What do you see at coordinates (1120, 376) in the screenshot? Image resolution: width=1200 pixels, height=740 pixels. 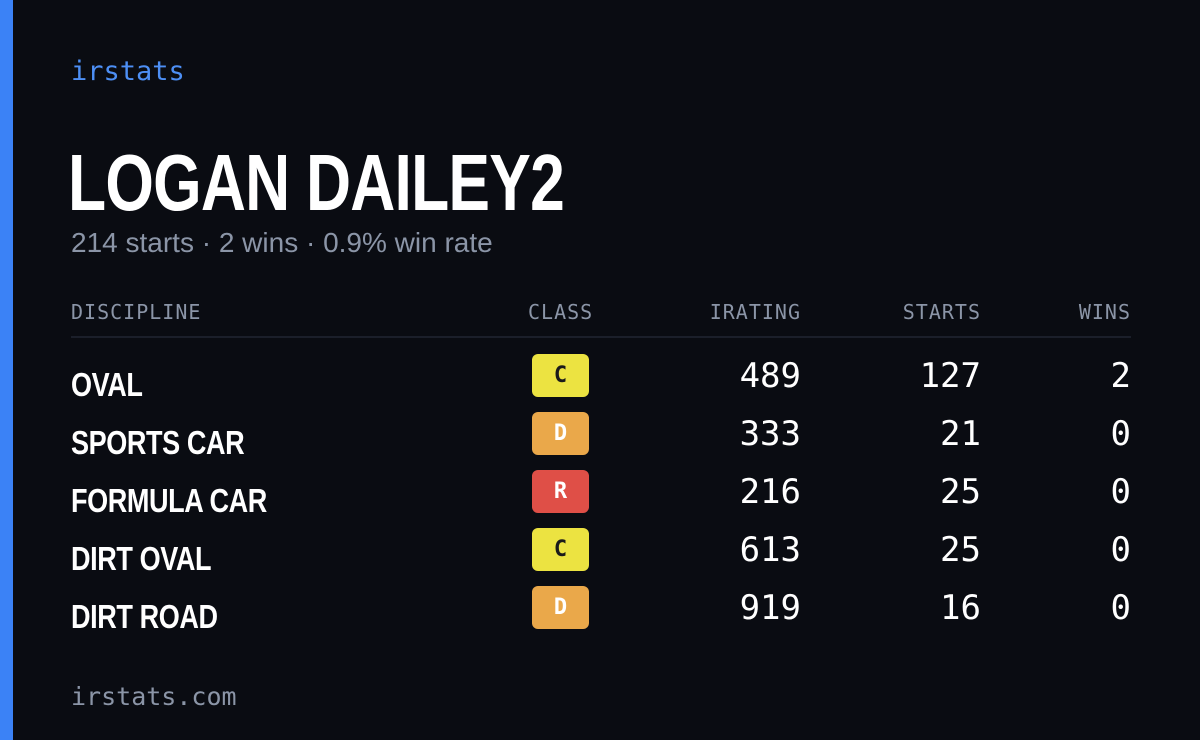 I see `wins-value: 2` at bounding box center [1120, 376].